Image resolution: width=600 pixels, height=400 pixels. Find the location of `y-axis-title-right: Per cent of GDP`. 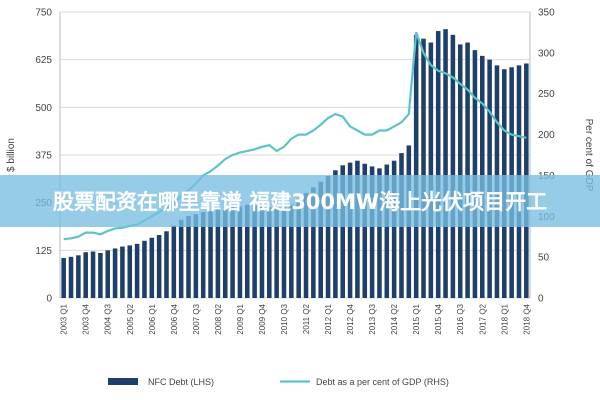

y-axis-title-right: Per cent of GDP is located at coordinates (588, 155).